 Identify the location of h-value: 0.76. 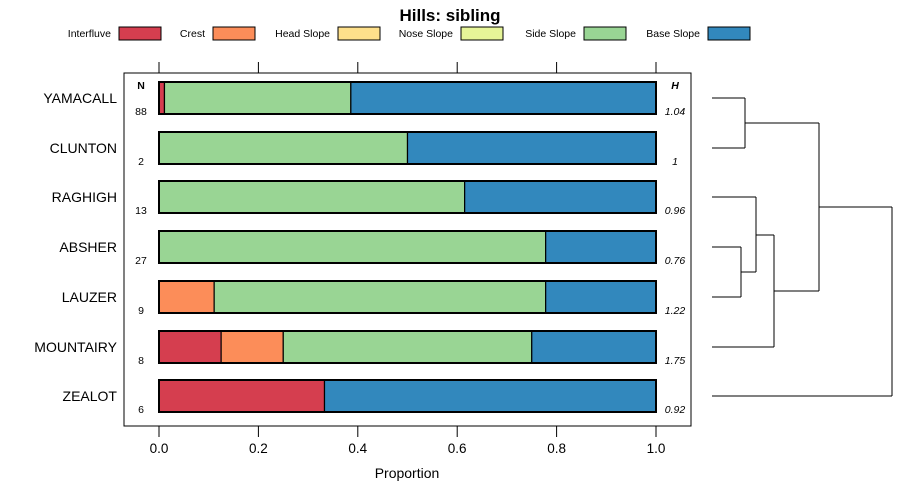
(675, 261).